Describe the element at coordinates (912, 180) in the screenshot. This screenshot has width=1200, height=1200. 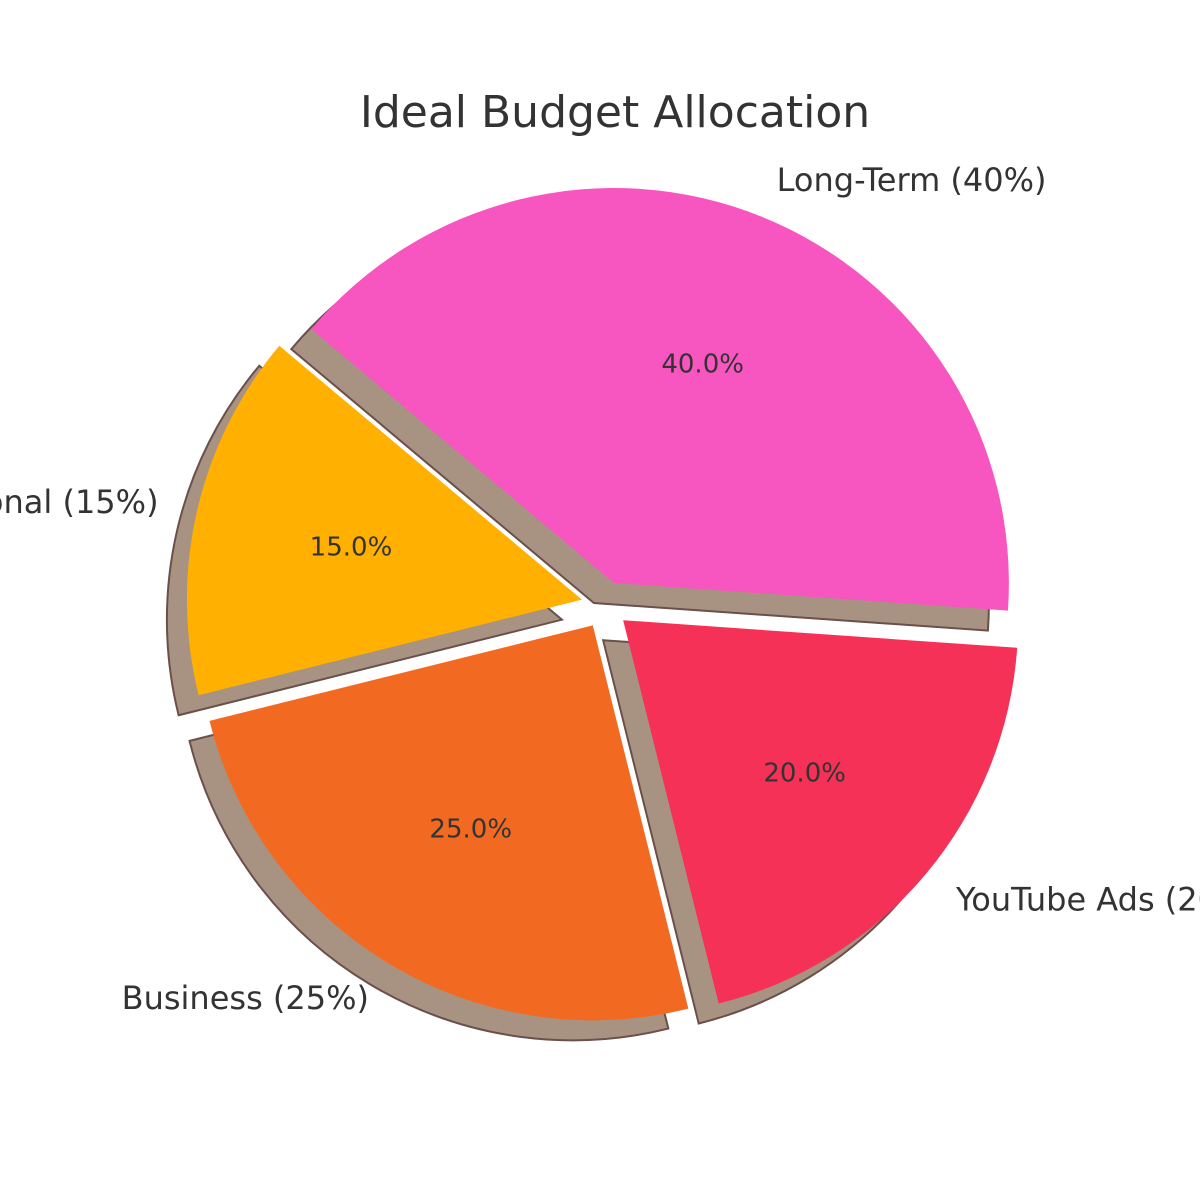
I see `slice-label-longterm: Long-Term (40%)` at that location.